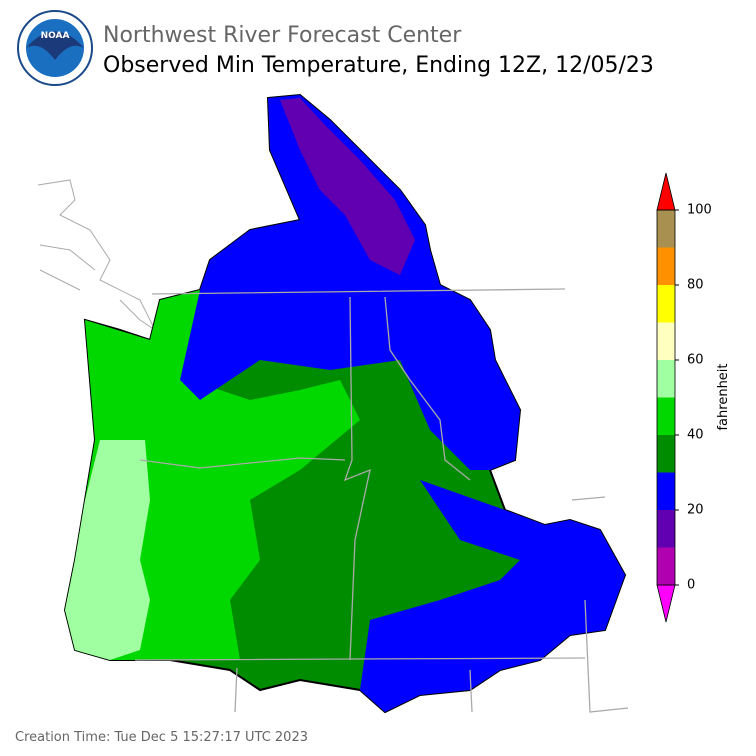 The image size is (756, 756). I want to click on colorbar: 0 20 40 60 80 100, so click(684, 397).